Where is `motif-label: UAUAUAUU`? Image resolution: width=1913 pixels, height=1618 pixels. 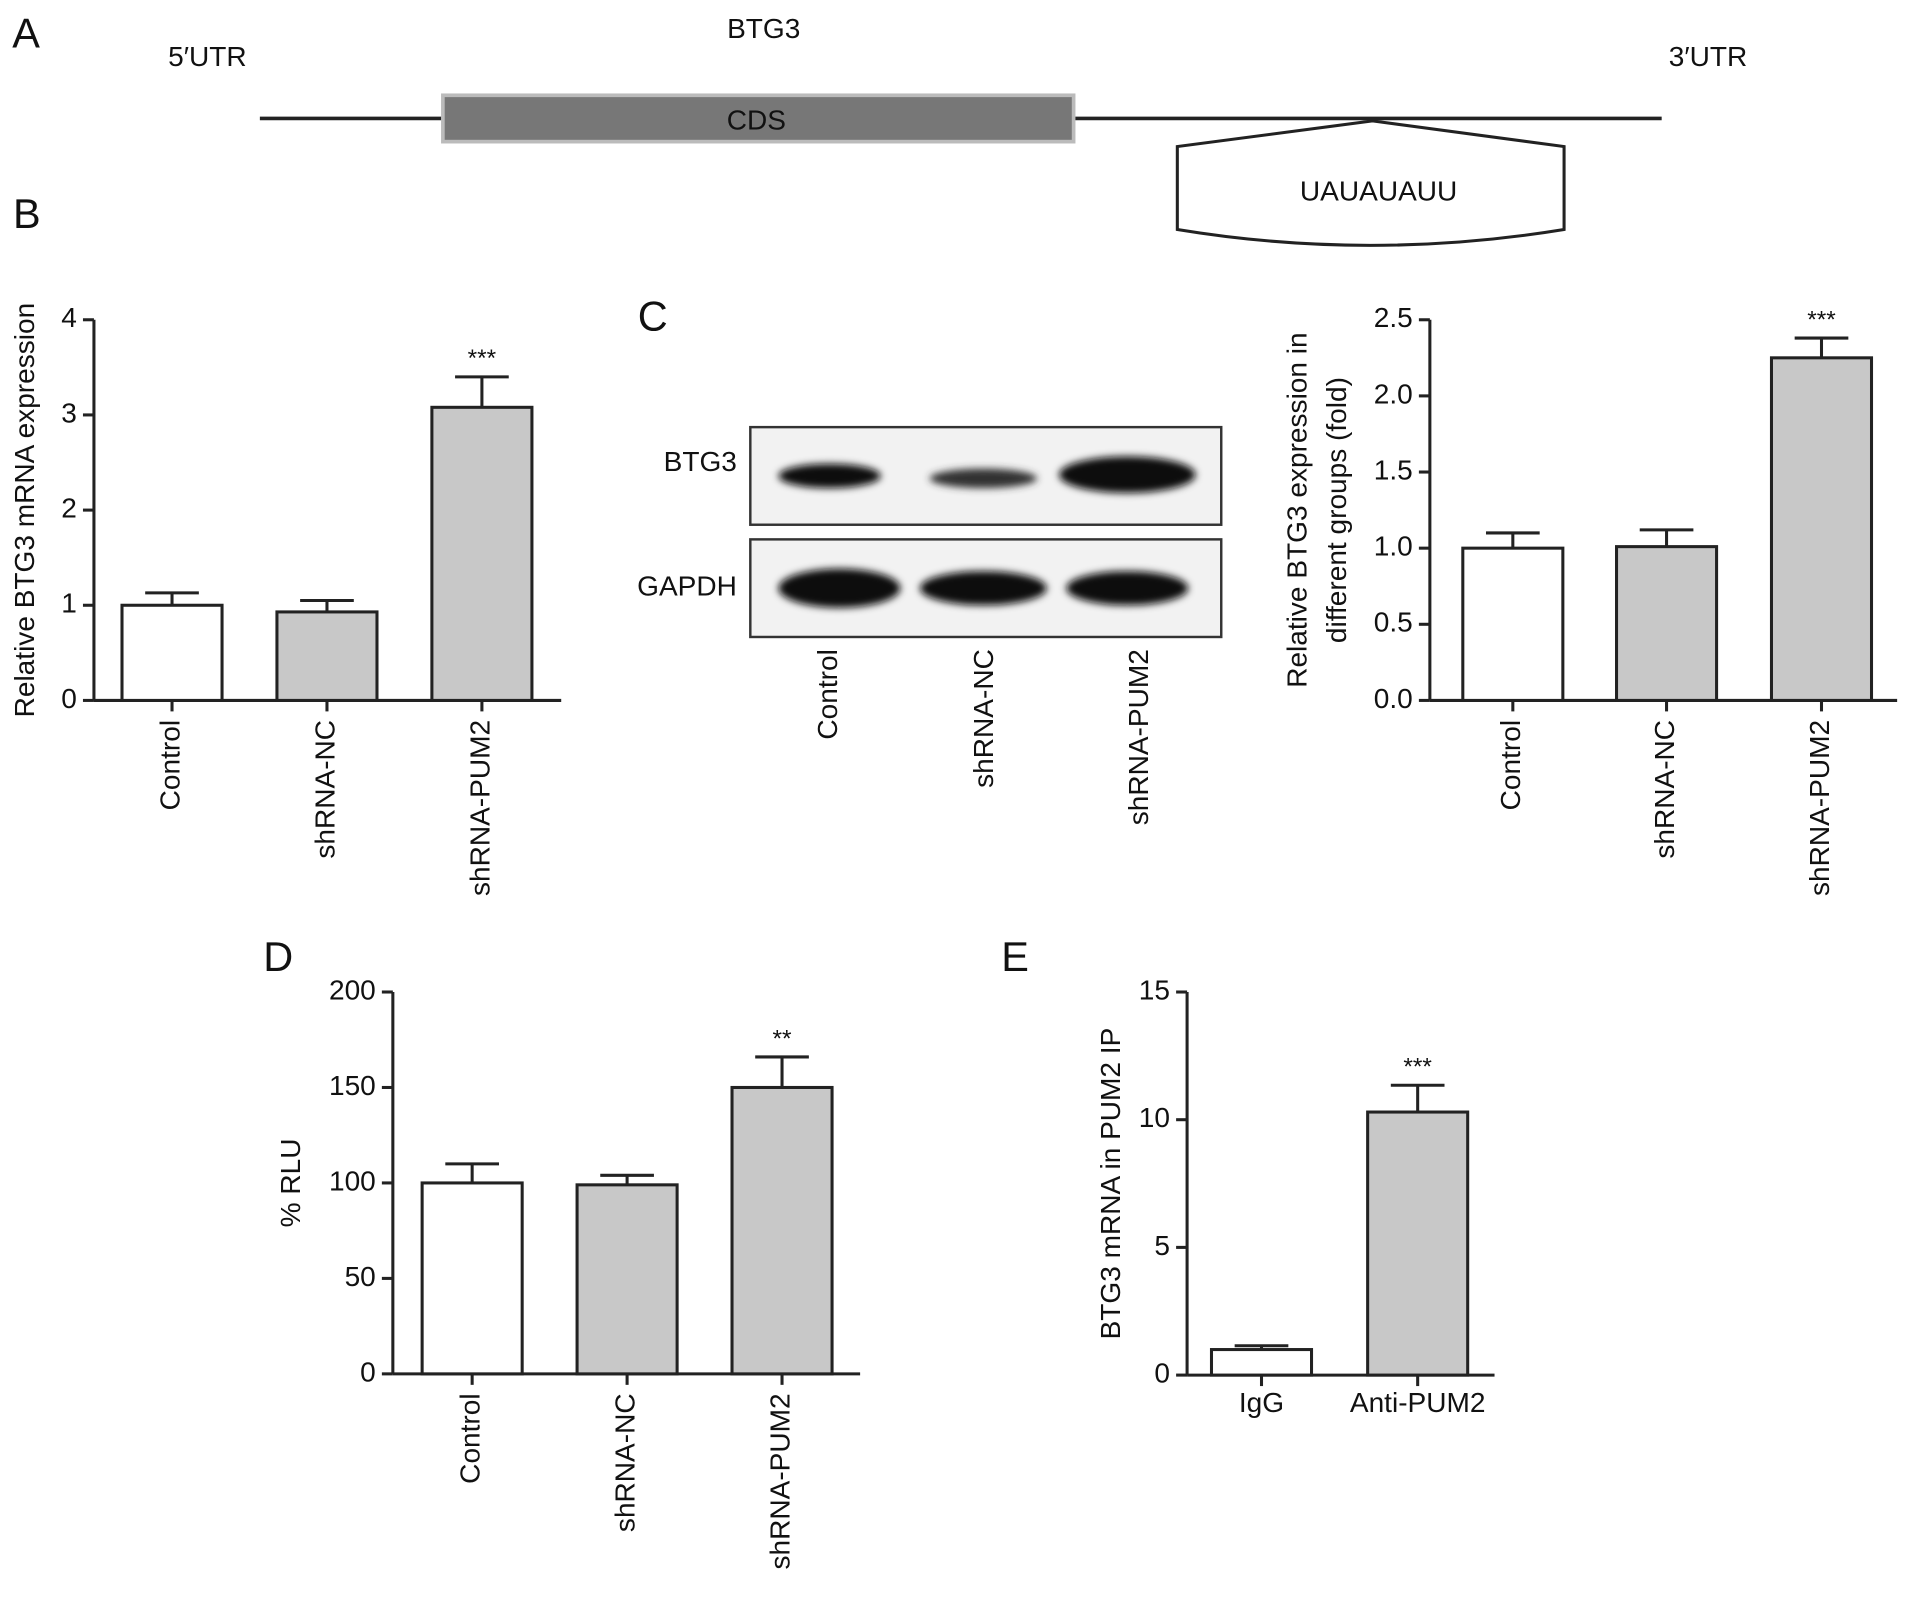 motif-label: UAUAUAUU is located at coordinates (1378, 190).